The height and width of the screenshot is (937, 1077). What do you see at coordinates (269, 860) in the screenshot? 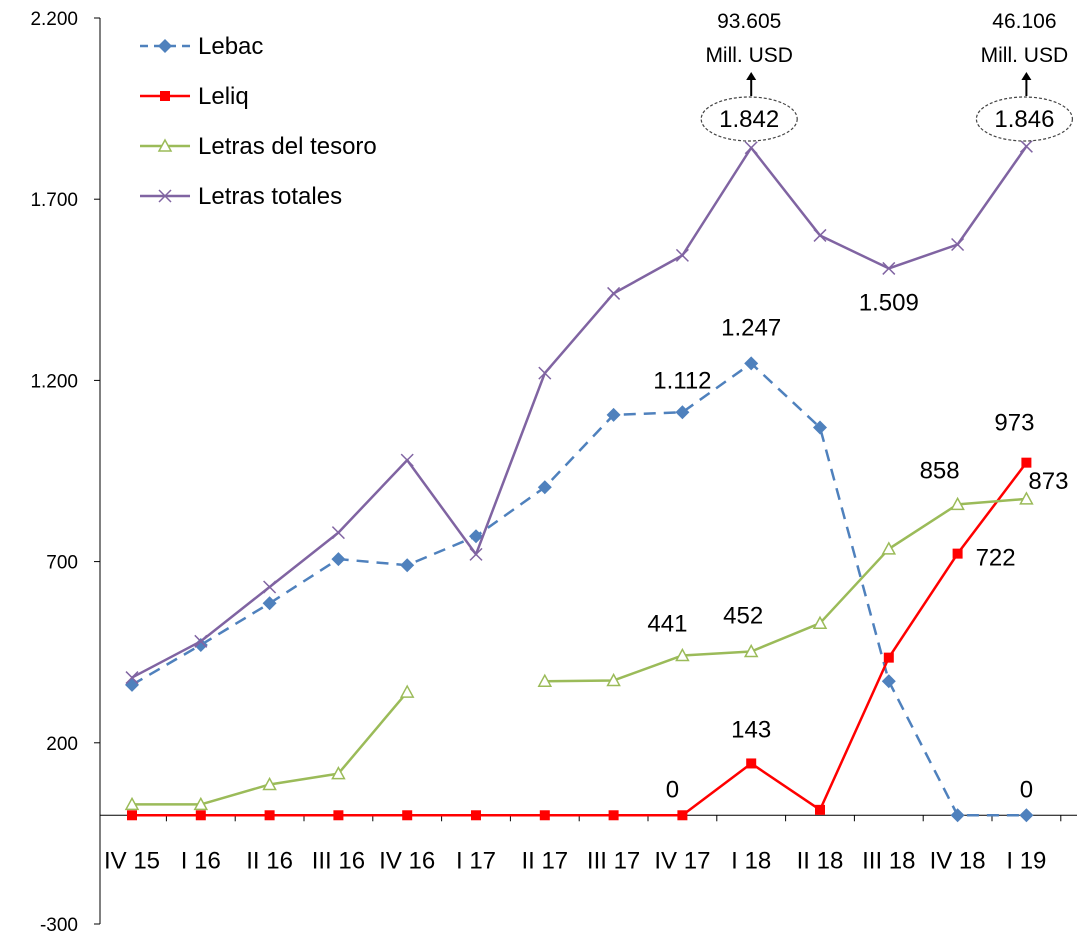
I see `x-tick-label: II 16` at bounding box center [269, 860].